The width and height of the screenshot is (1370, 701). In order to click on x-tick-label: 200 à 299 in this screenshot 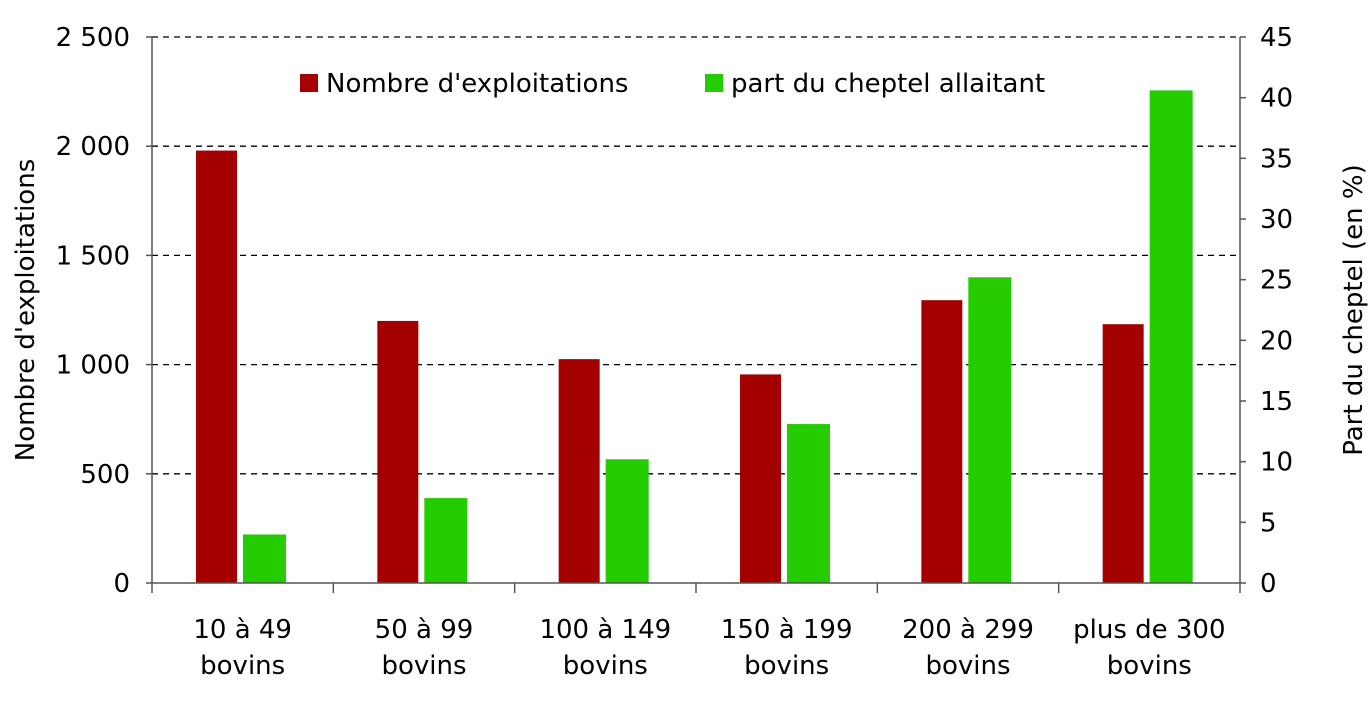, I will do `click(968, 630)`.